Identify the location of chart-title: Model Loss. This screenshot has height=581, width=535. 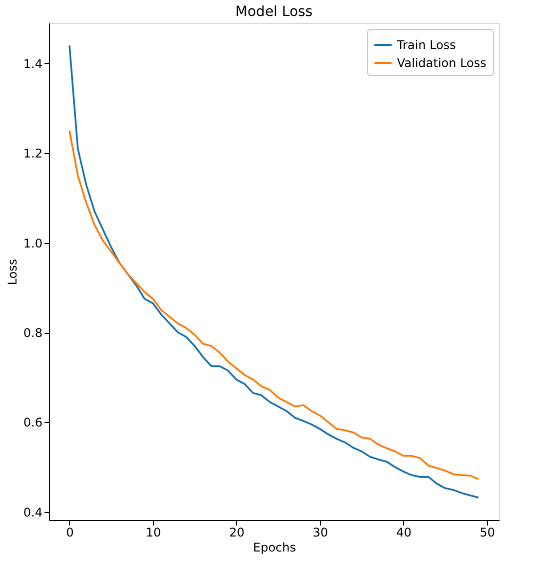
(274, 12).